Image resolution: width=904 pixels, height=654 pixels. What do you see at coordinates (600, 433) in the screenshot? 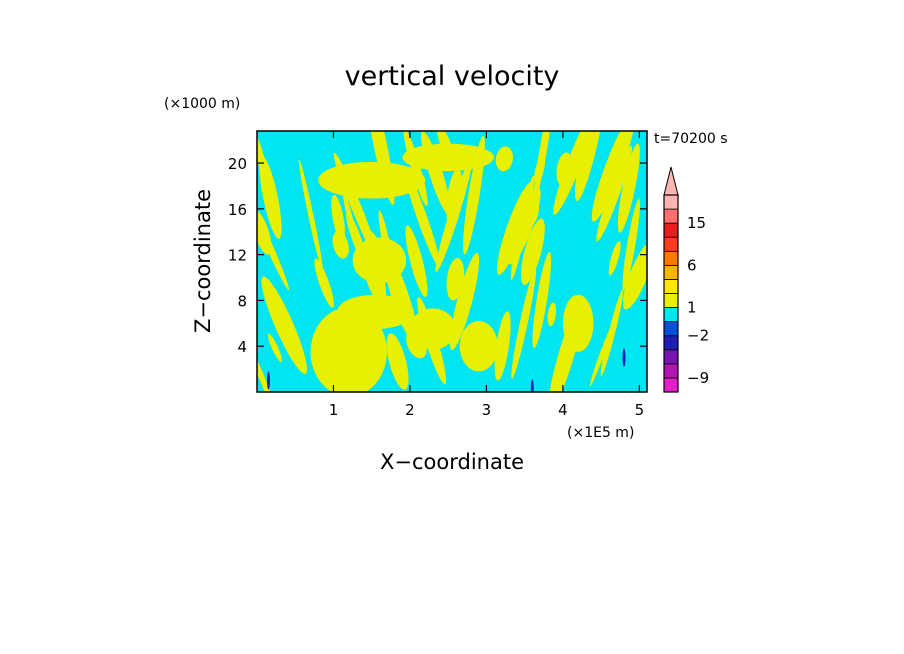
I see `x-unit-label: (×1E5 m)` at bounding box center [600, 433].